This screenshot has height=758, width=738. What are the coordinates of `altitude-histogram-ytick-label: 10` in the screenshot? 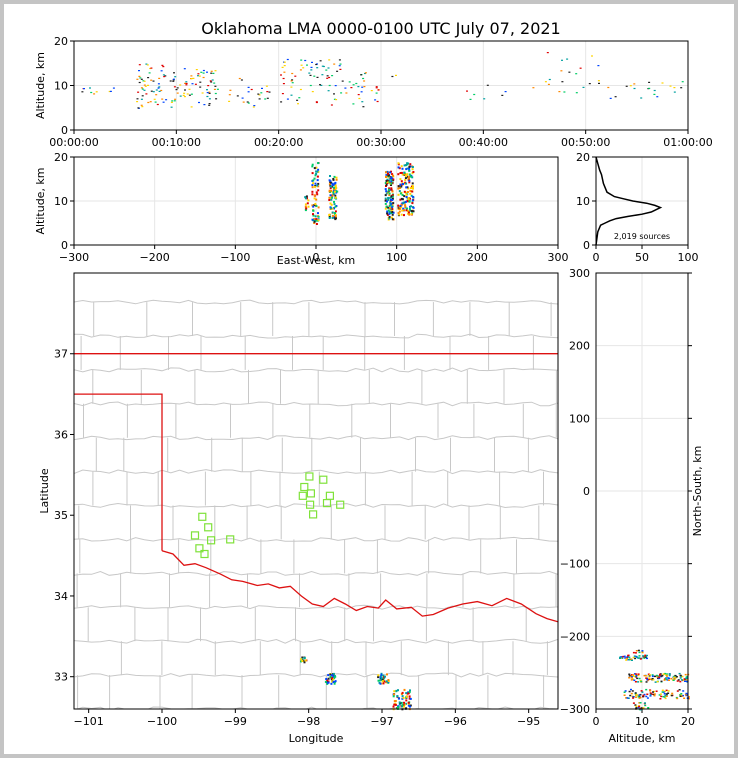 It's located at (583, 201).